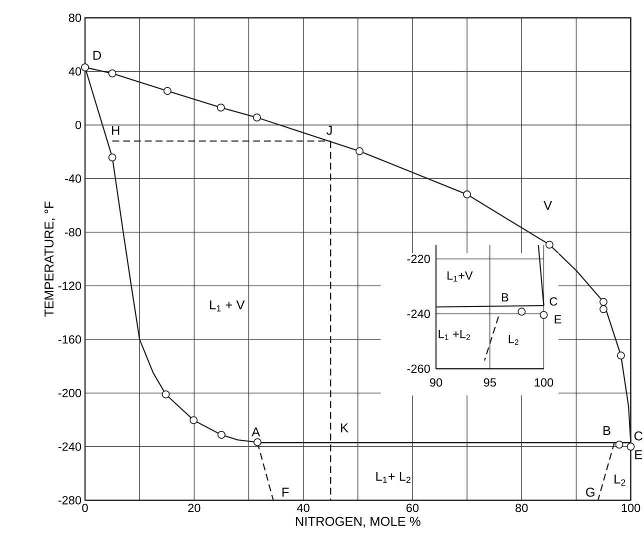 Image resolution: width=644 pixels, height=541 pixels. I want to click on x-tick-label: 90, so click(436, 382).